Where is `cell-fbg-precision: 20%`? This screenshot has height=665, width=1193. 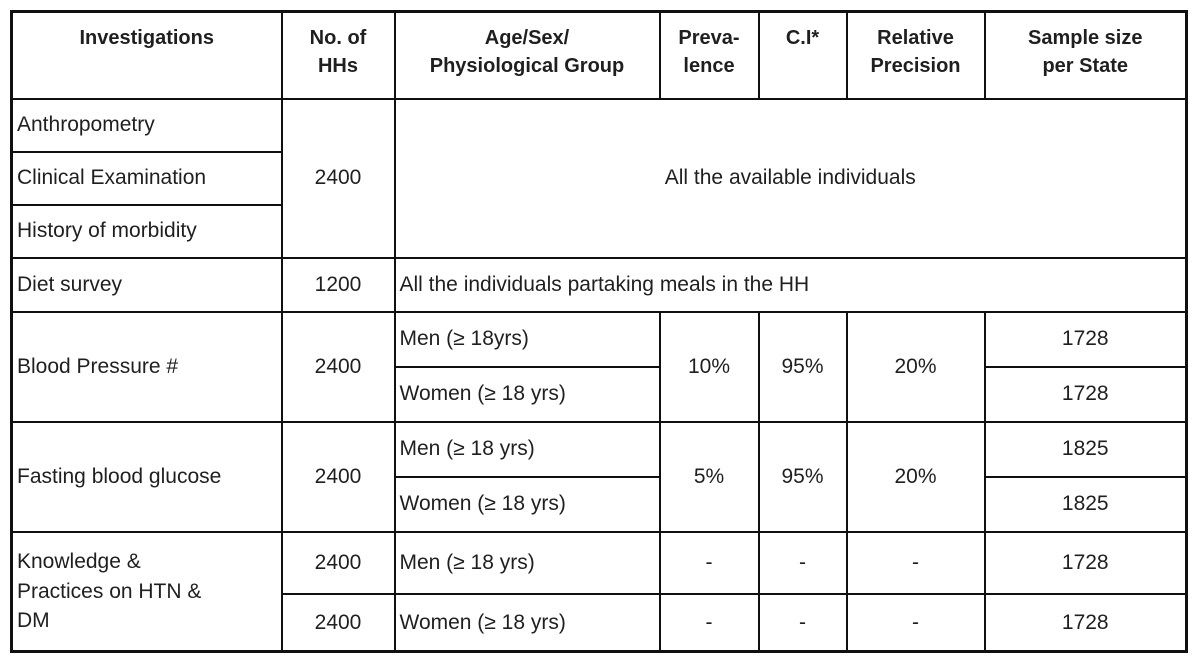 cell-fbg-precision: 20% is located at coordinates (915, 476).